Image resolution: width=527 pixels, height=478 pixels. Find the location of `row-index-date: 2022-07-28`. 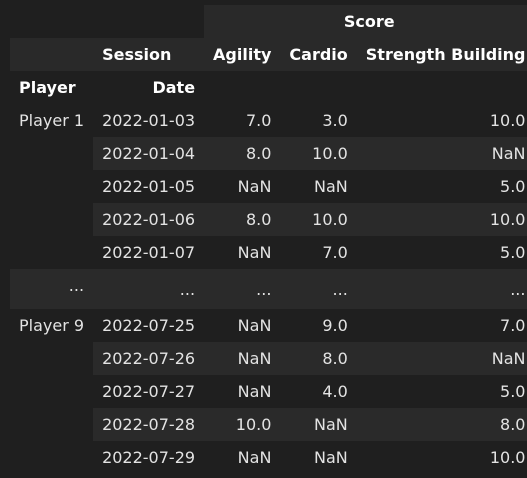

row-index-date: 2022-07-28 is located at coordinates (149, 424).